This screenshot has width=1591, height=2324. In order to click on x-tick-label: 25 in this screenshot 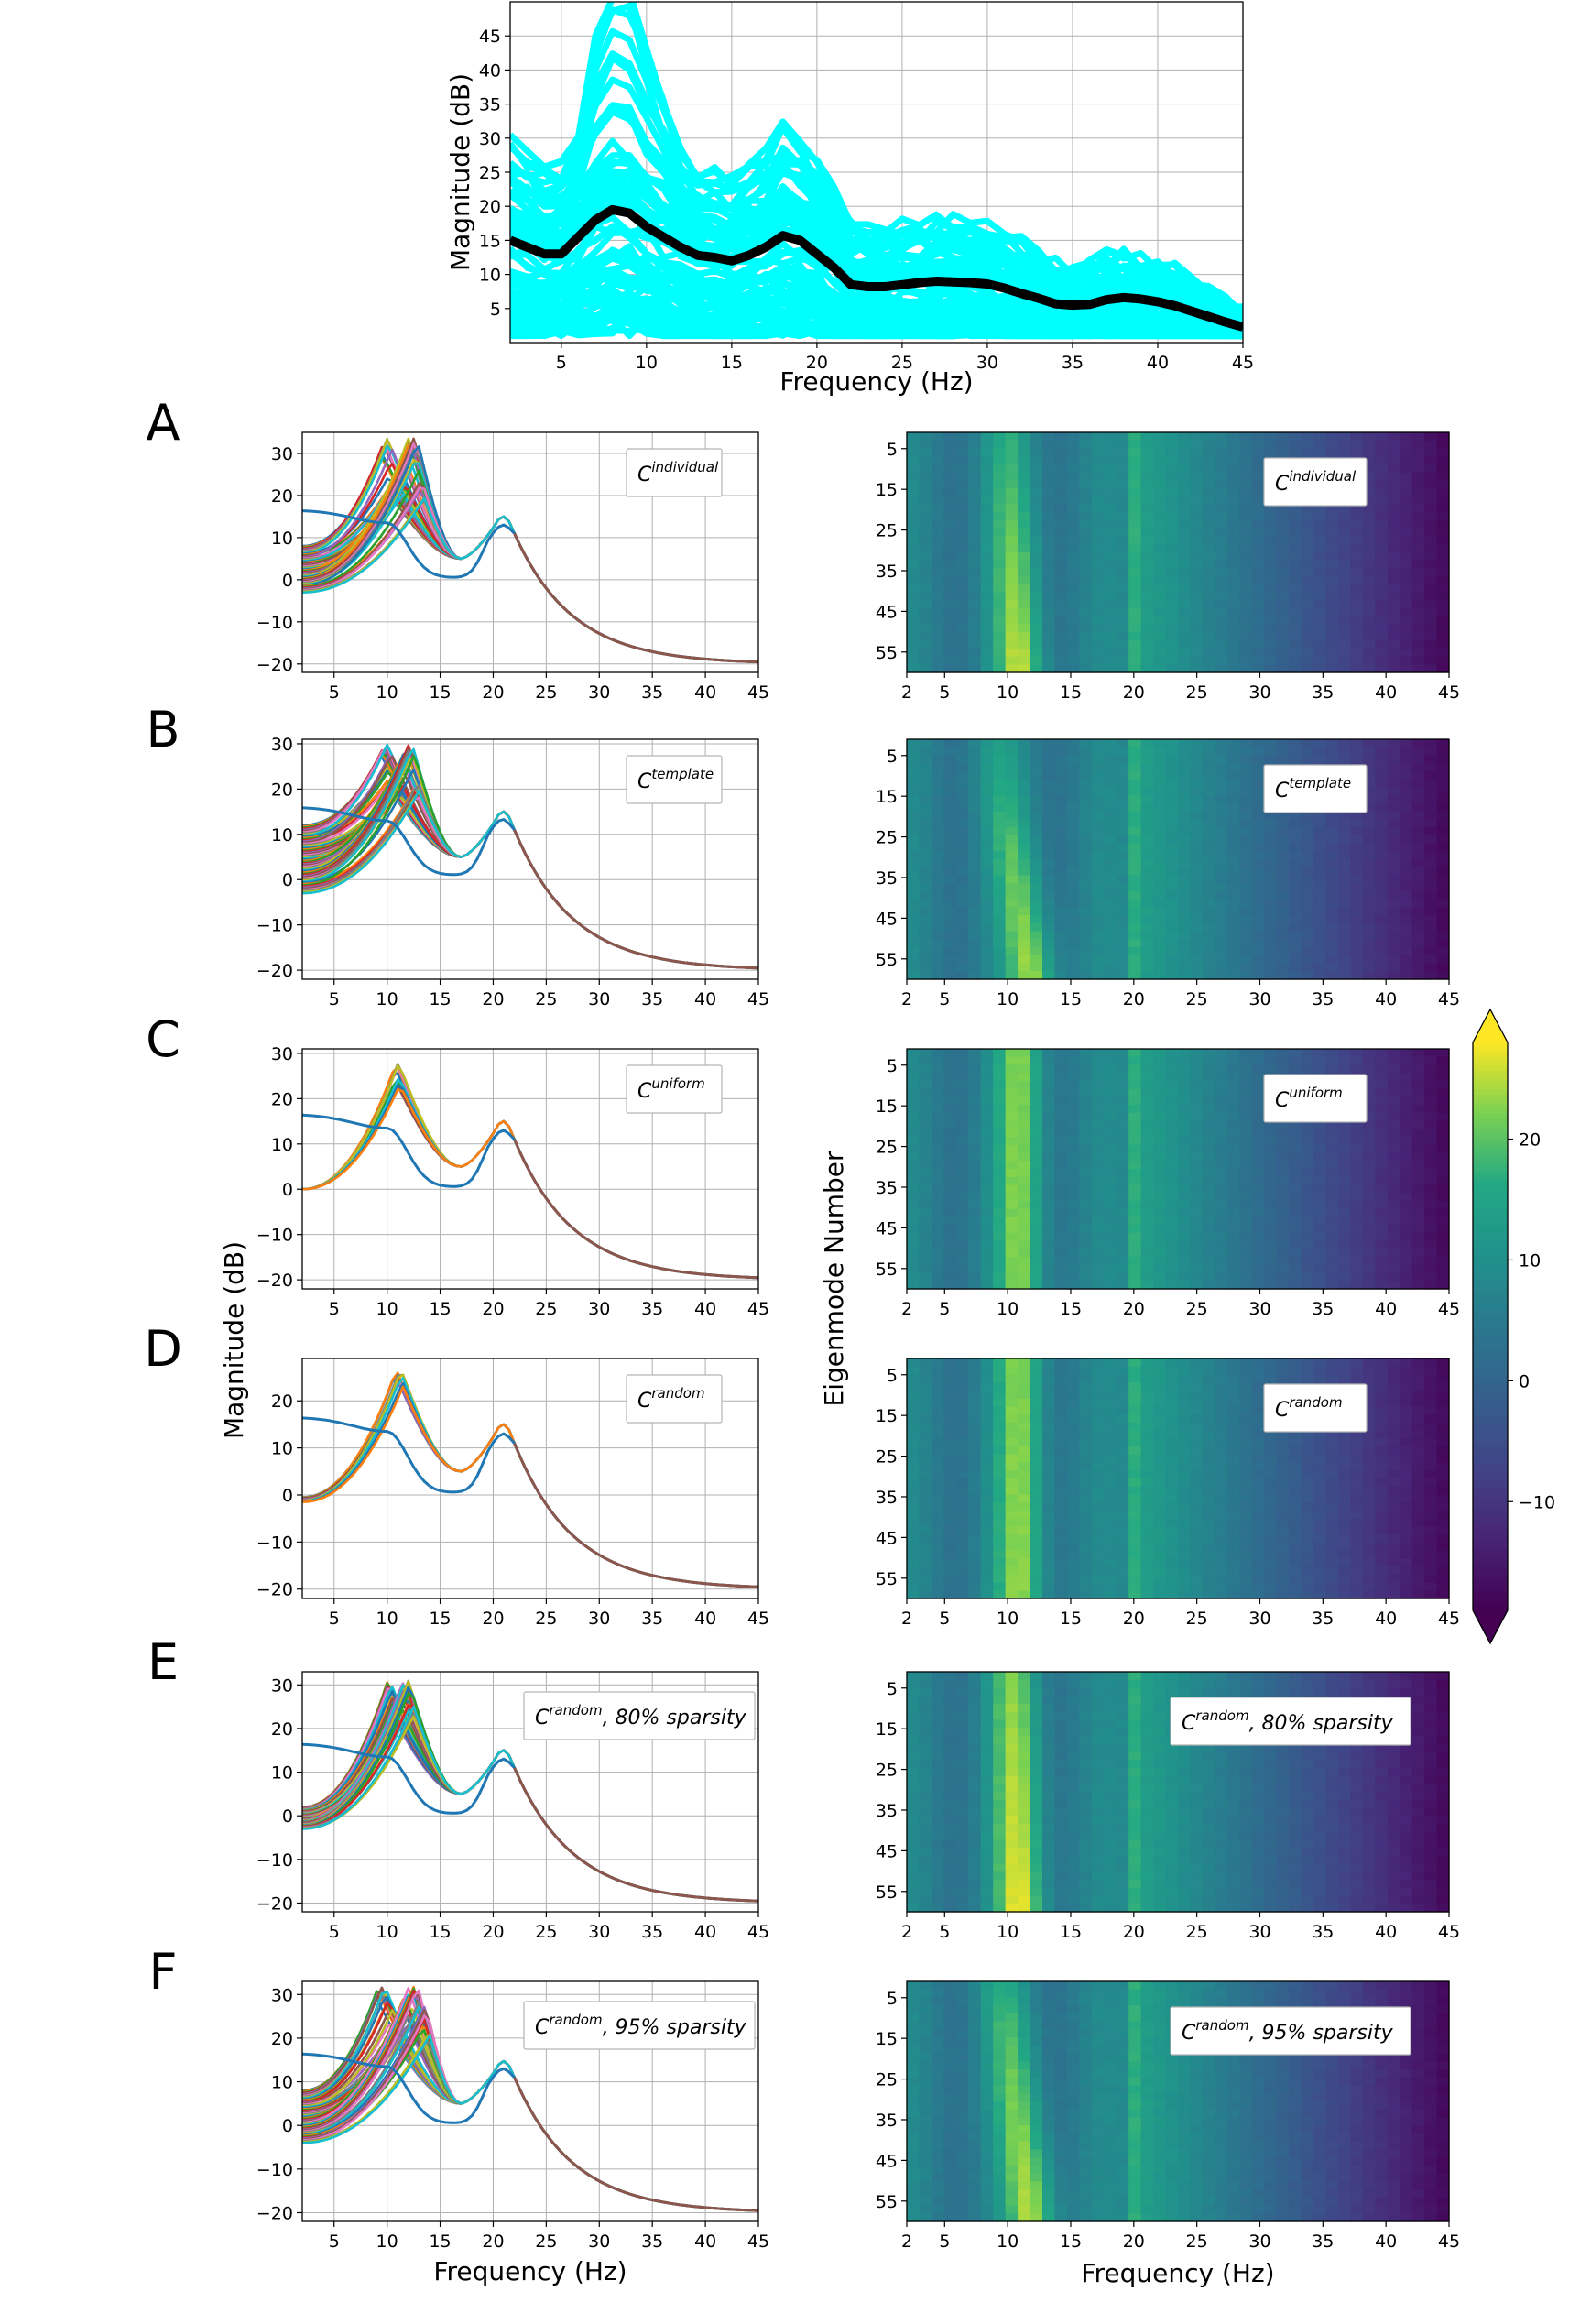, I will do `click(546, 692)`.